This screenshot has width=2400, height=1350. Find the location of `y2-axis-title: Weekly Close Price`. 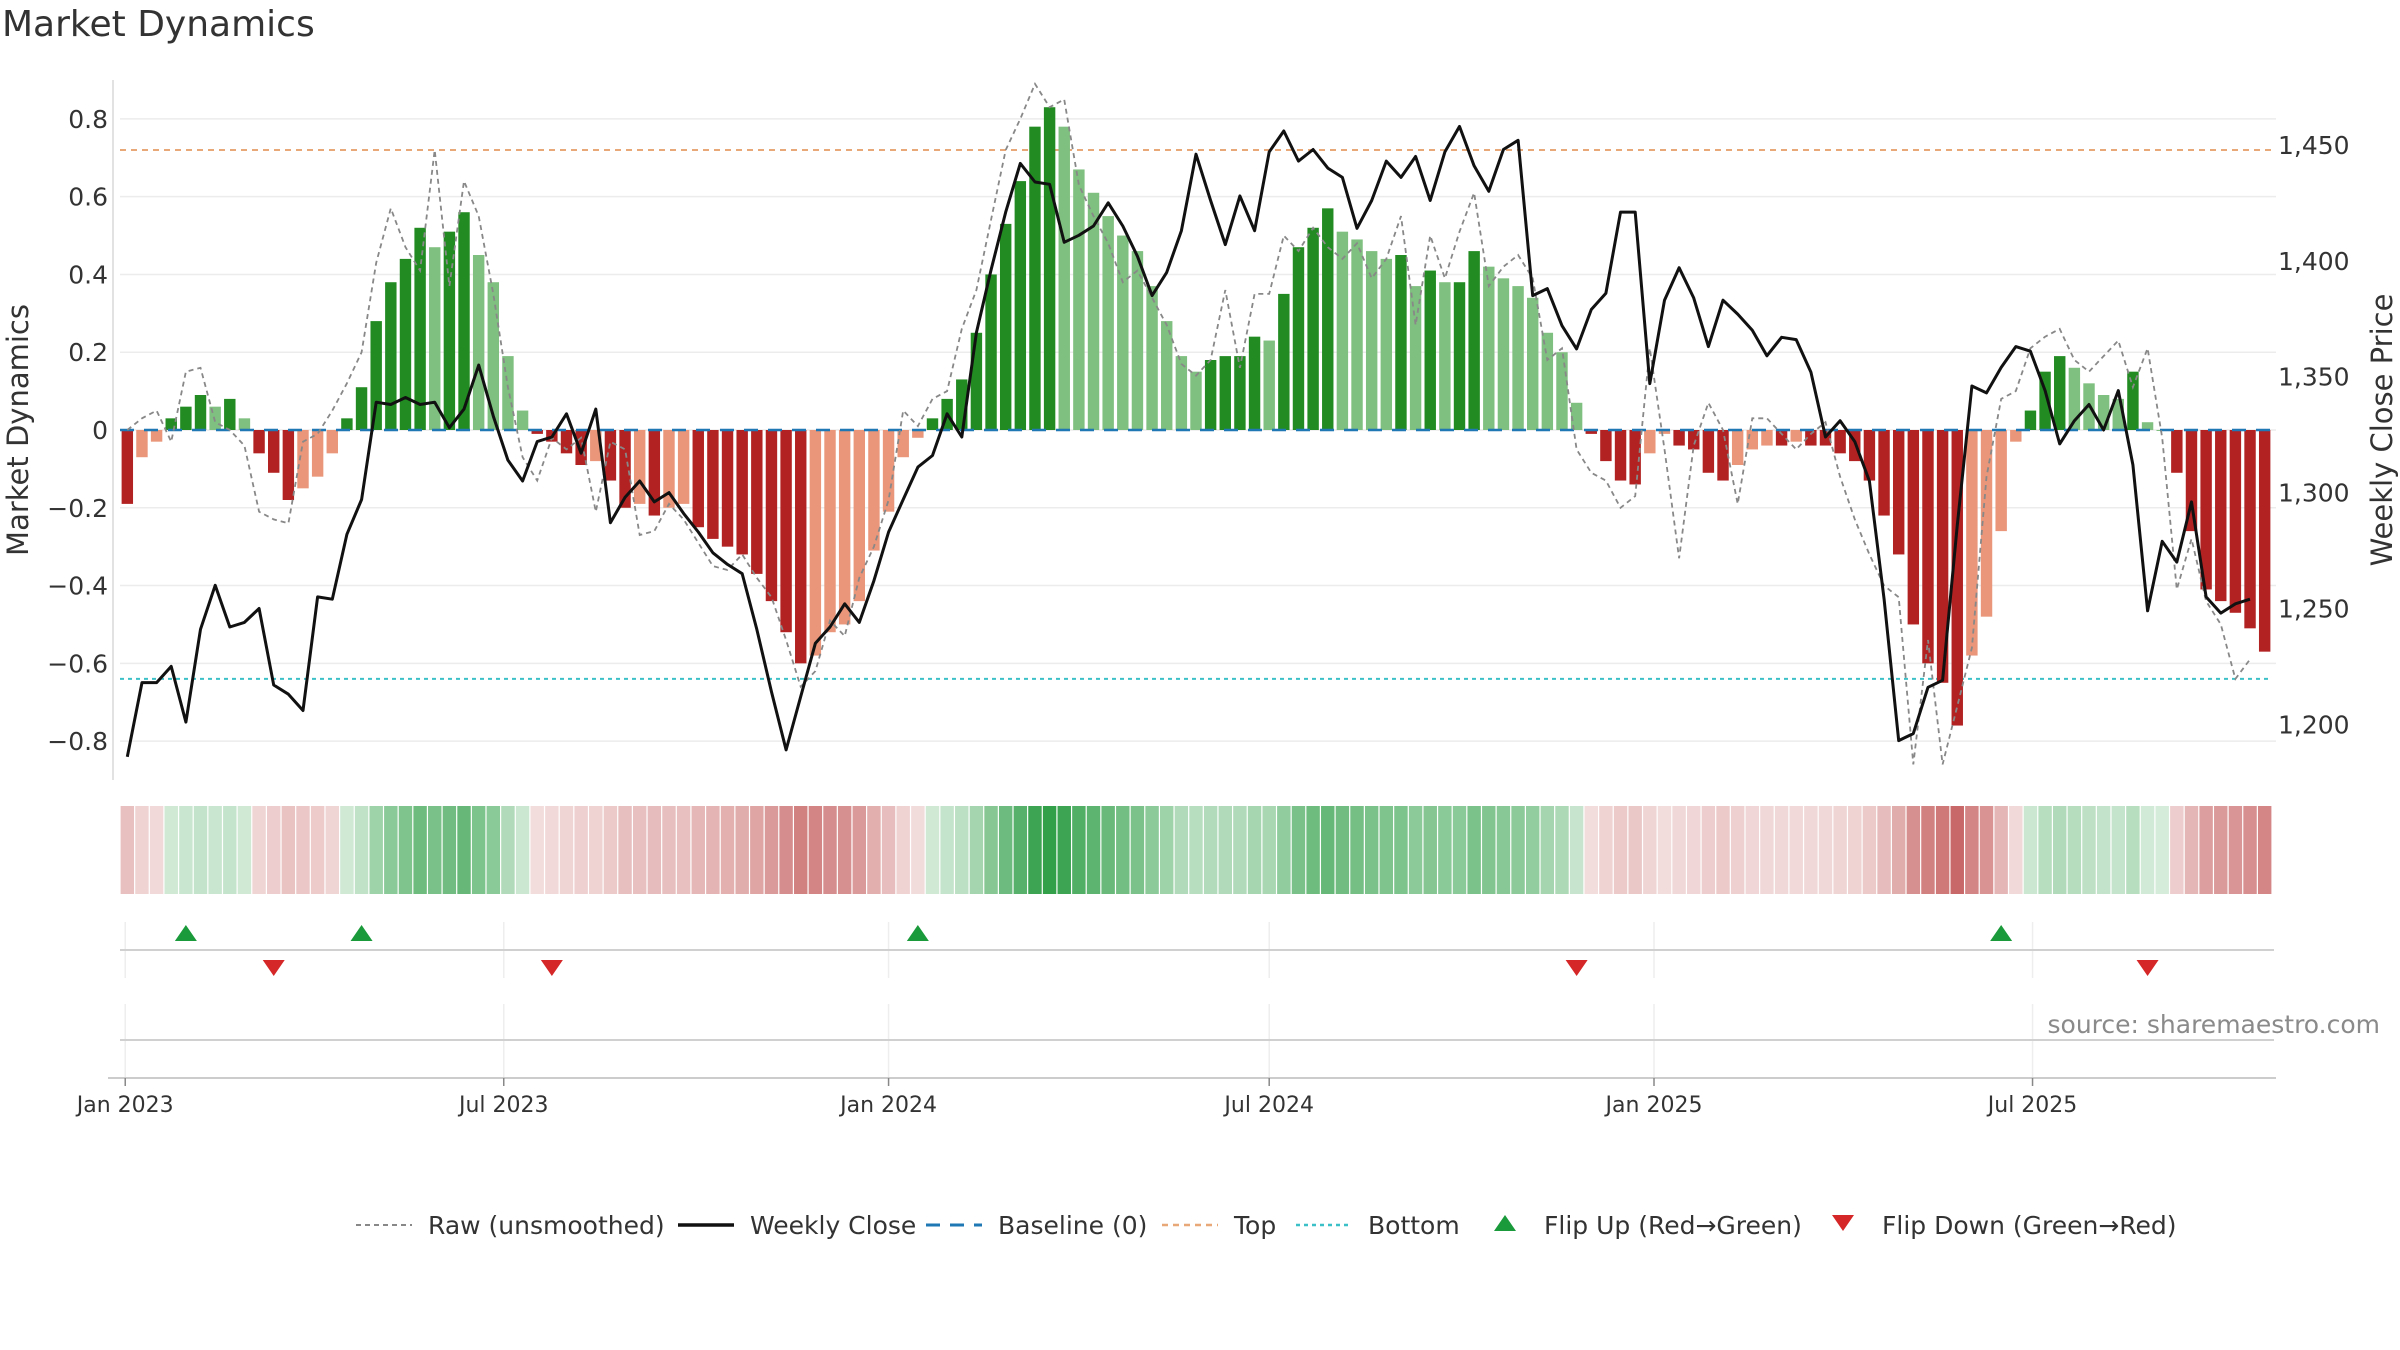

y2-axis-title: Weekly Close Price is located at coordinates (2382, 430).